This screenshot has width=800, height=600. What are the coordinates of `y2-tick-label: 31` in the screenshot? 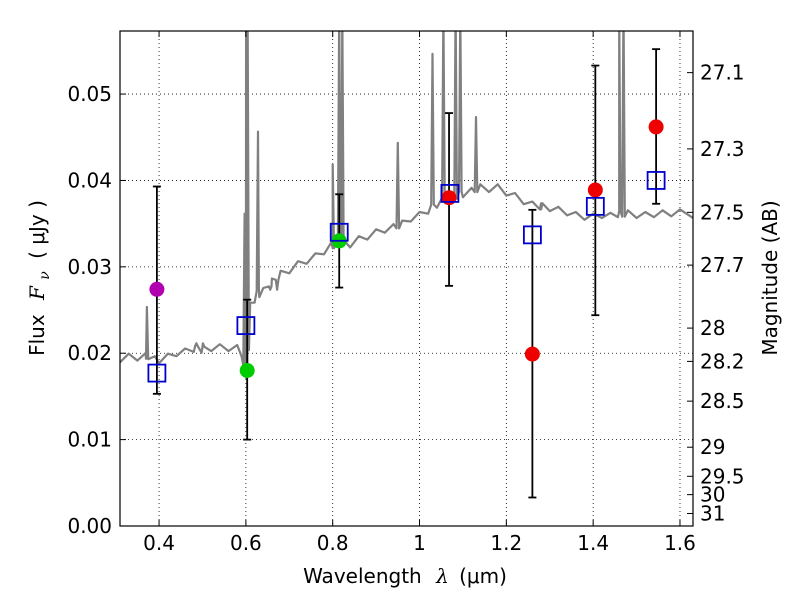 It's located at (712, 514).